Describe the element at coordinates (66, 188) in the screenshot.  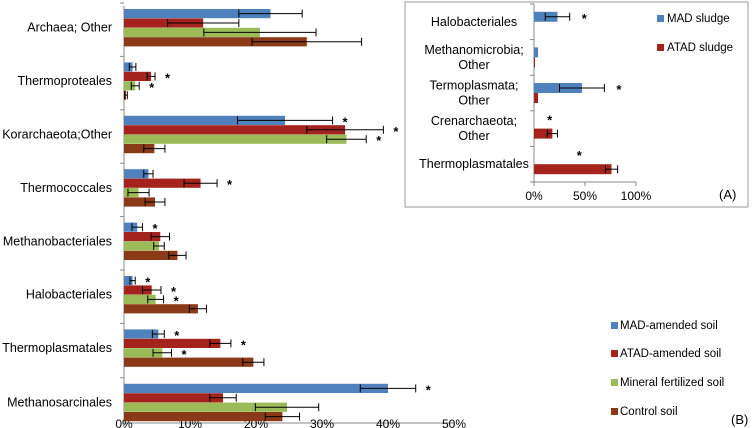
I see `category-label: Thermococcales` at that location.